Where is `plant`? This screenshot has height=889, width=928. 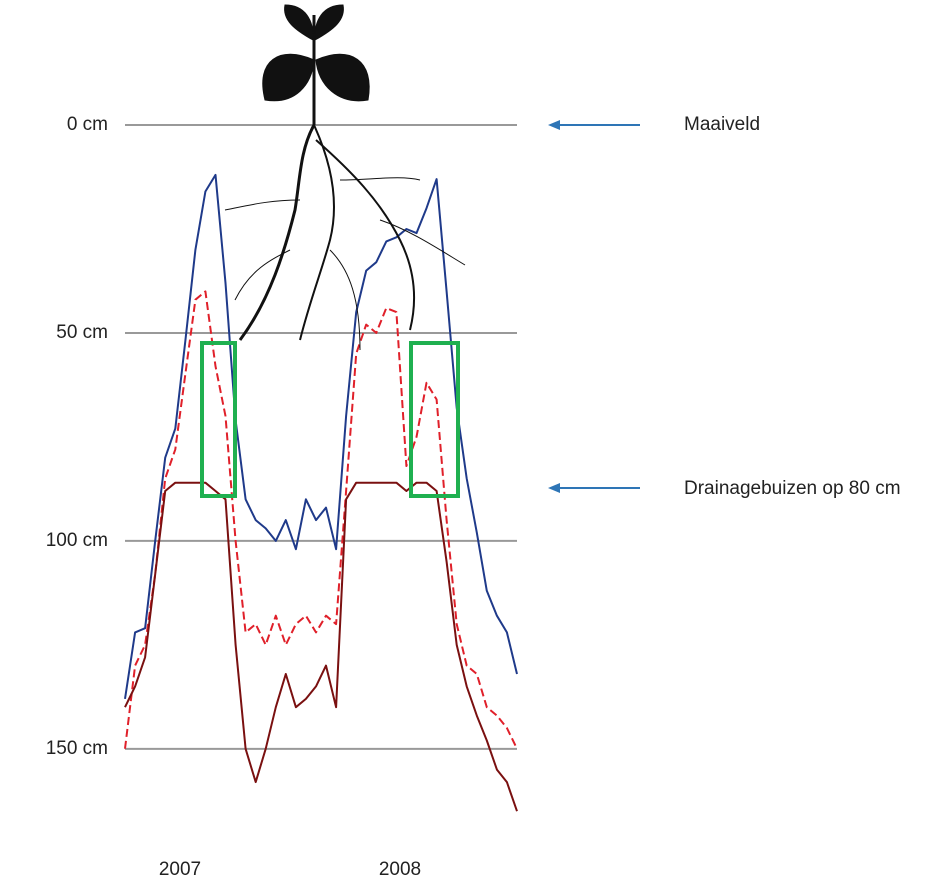
plant is located at coordinates (345, 177).